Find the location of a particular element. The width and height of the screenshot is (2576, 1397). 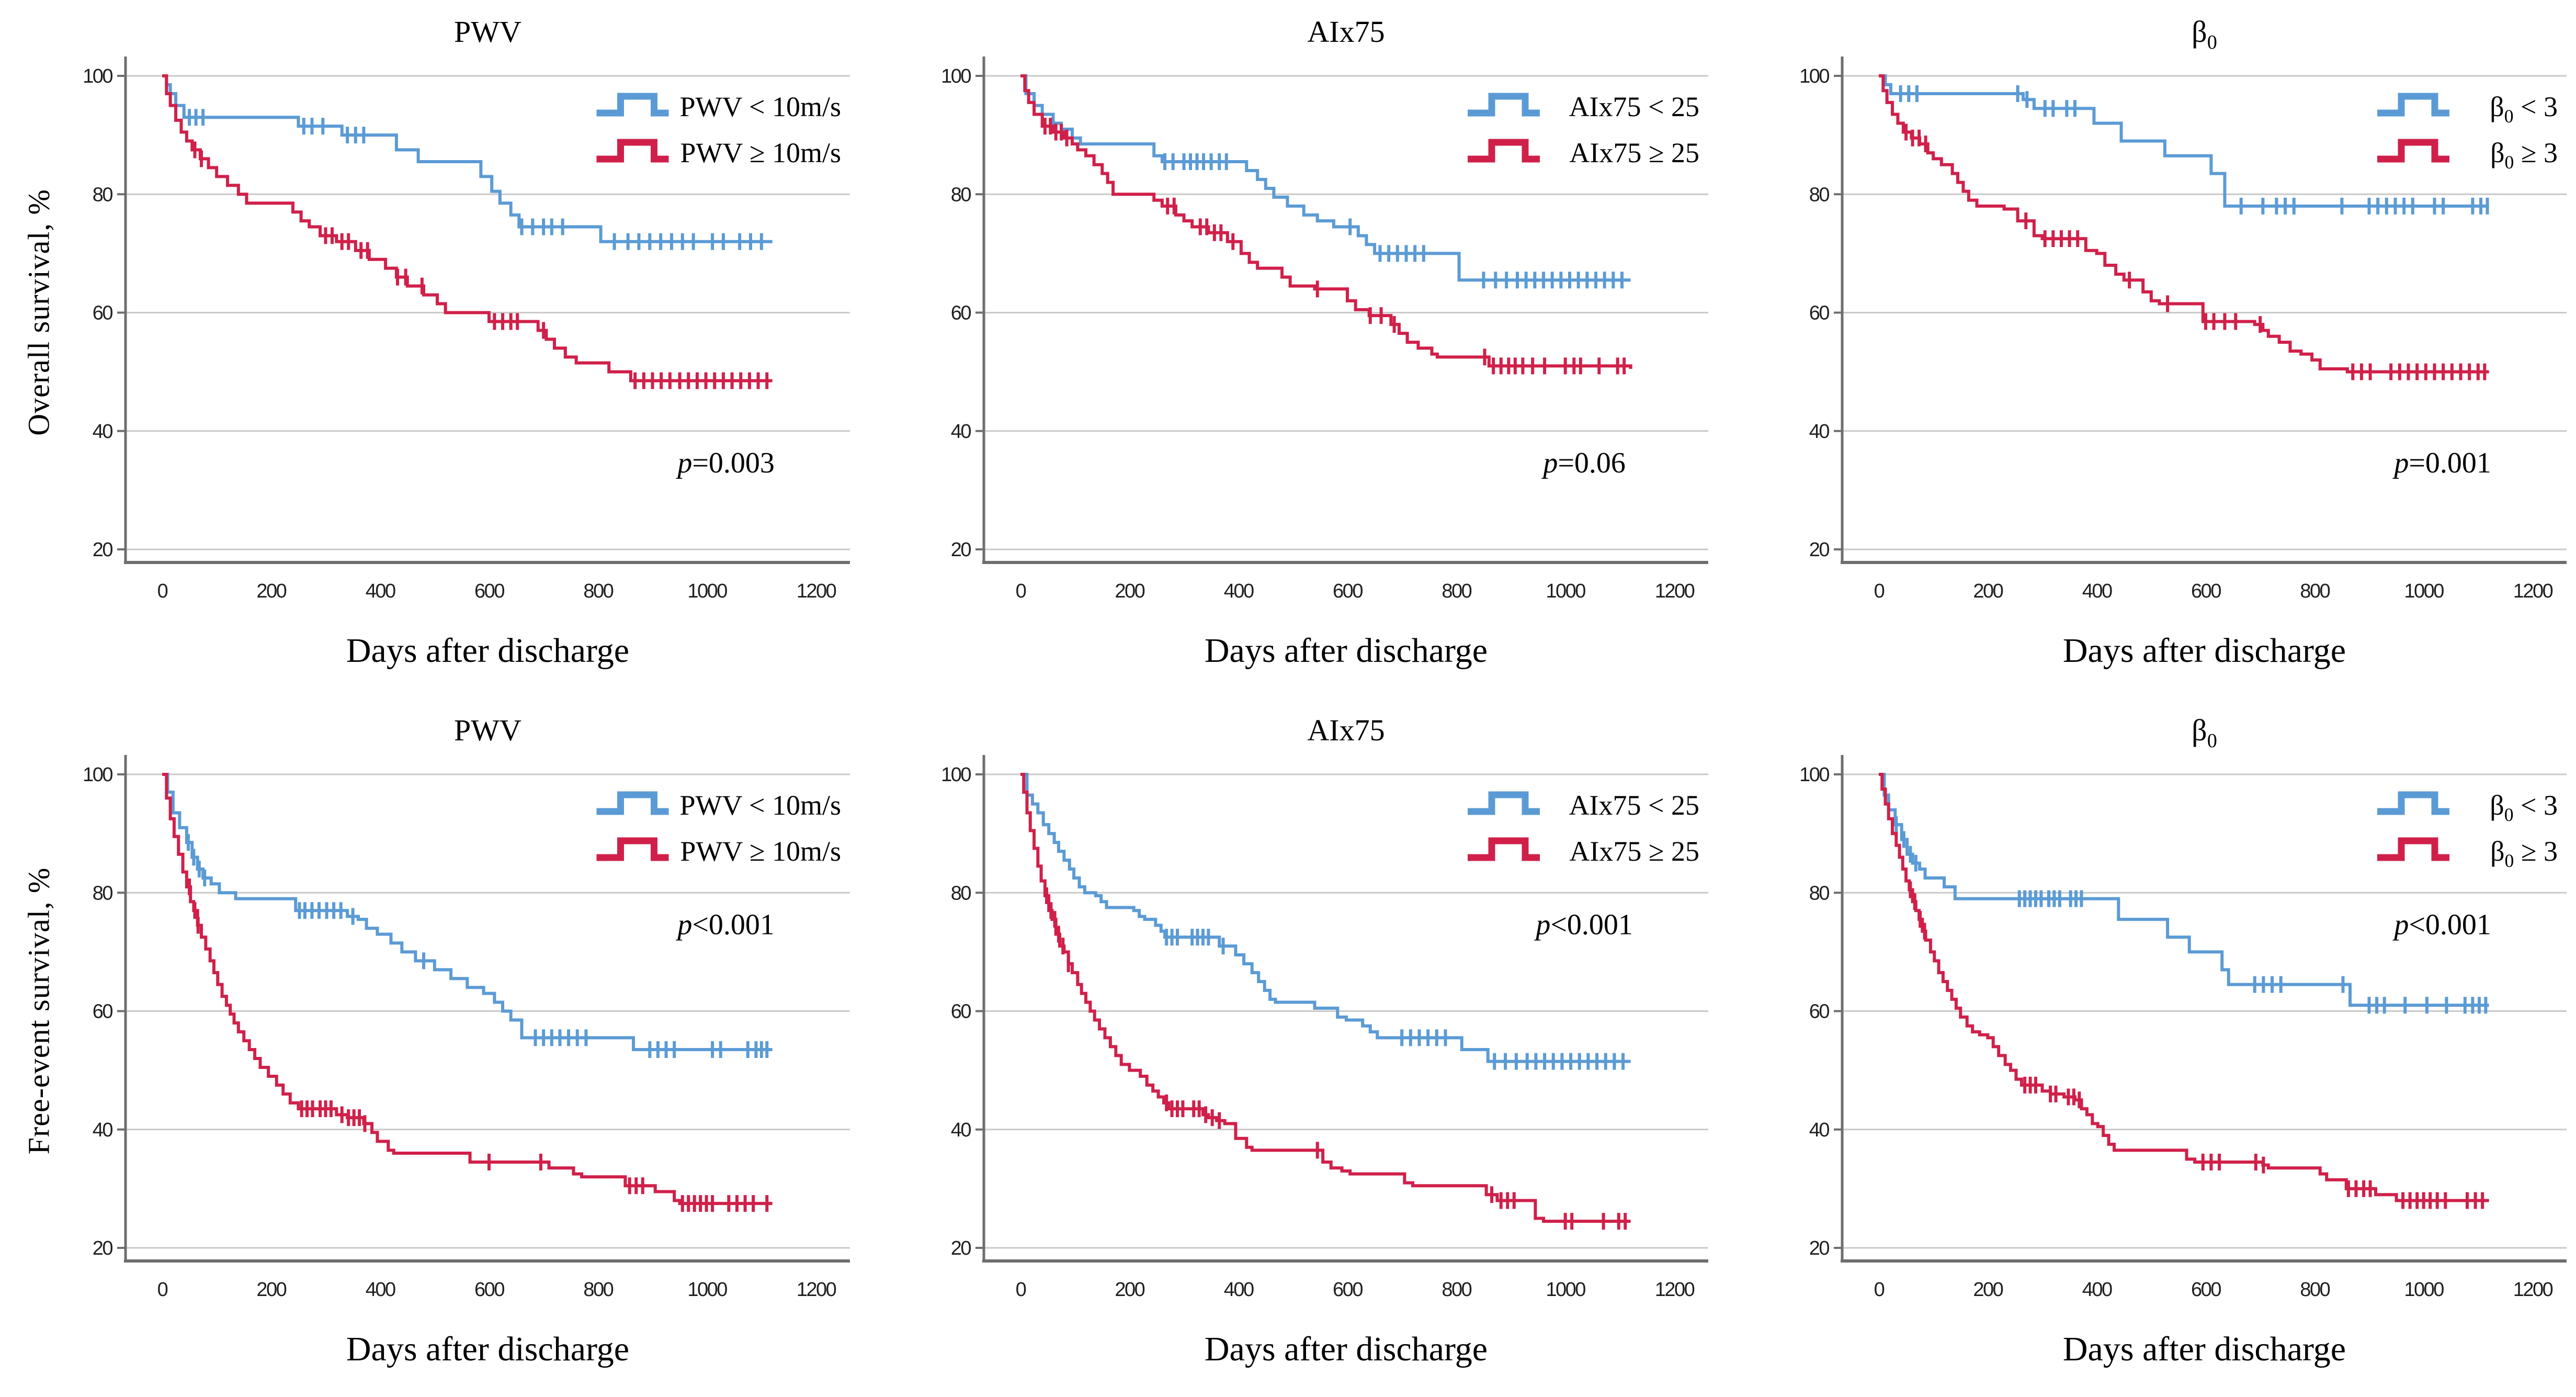

legend-label-blue: β0 < 3 is located at coordinates (2524, 807).